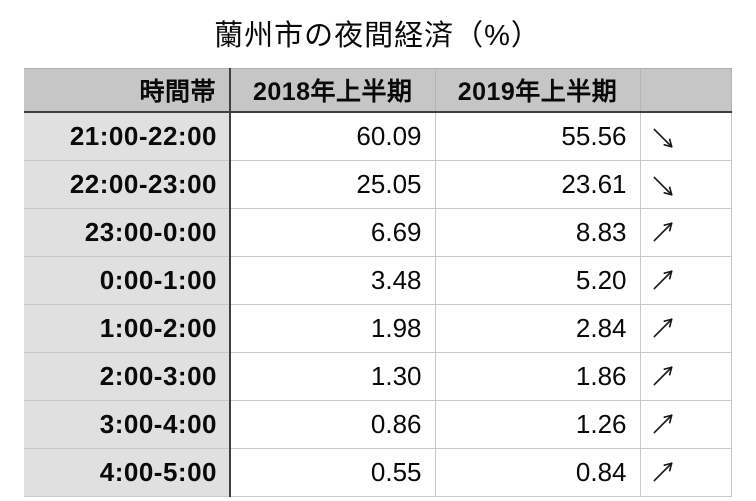  Describe the element at coordinates (538, 328) in the screenshot. I see `value-cell-2019: 2.84` at that location.